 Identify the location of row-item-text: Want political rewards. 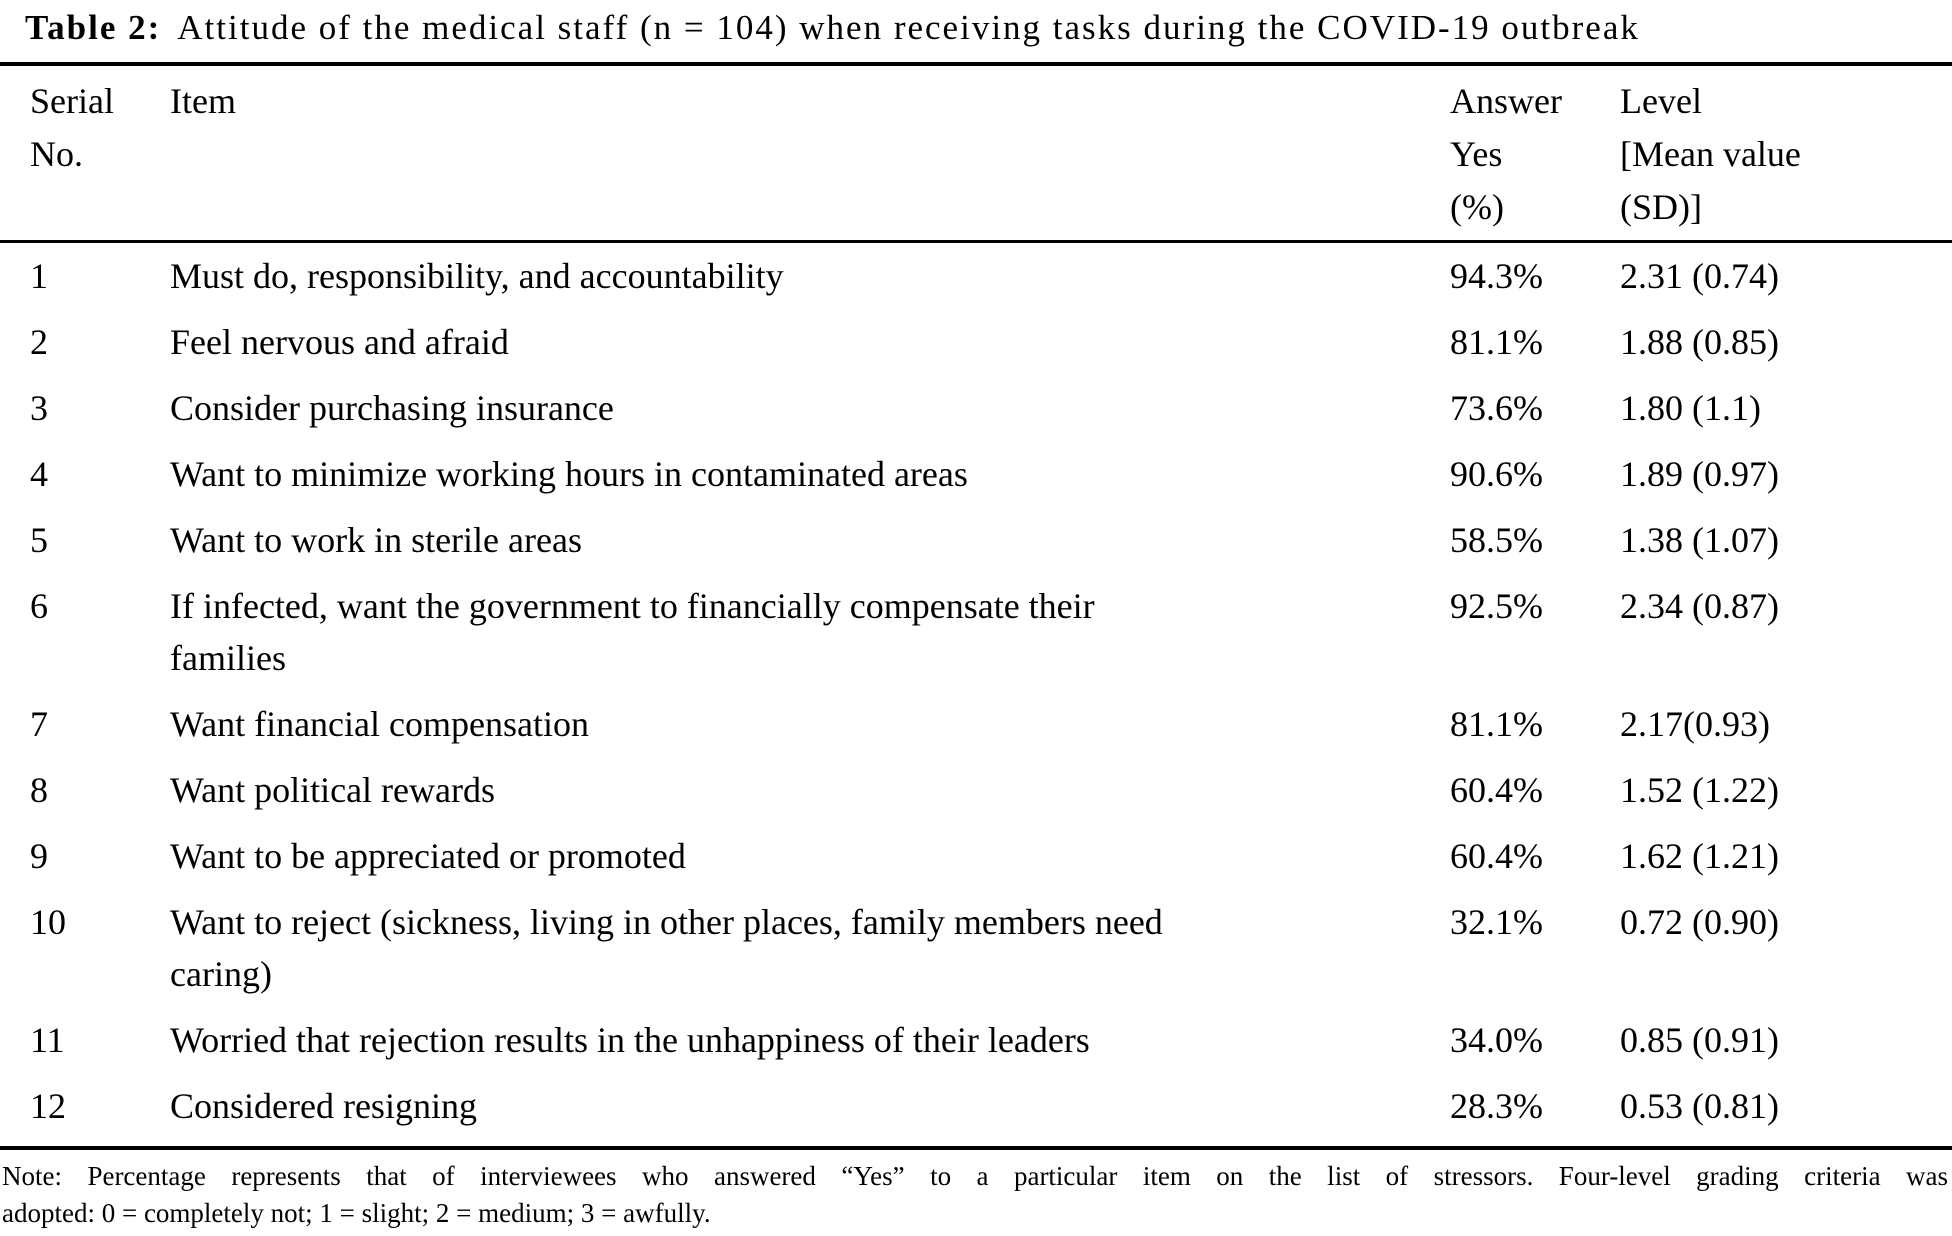
(332, 790).